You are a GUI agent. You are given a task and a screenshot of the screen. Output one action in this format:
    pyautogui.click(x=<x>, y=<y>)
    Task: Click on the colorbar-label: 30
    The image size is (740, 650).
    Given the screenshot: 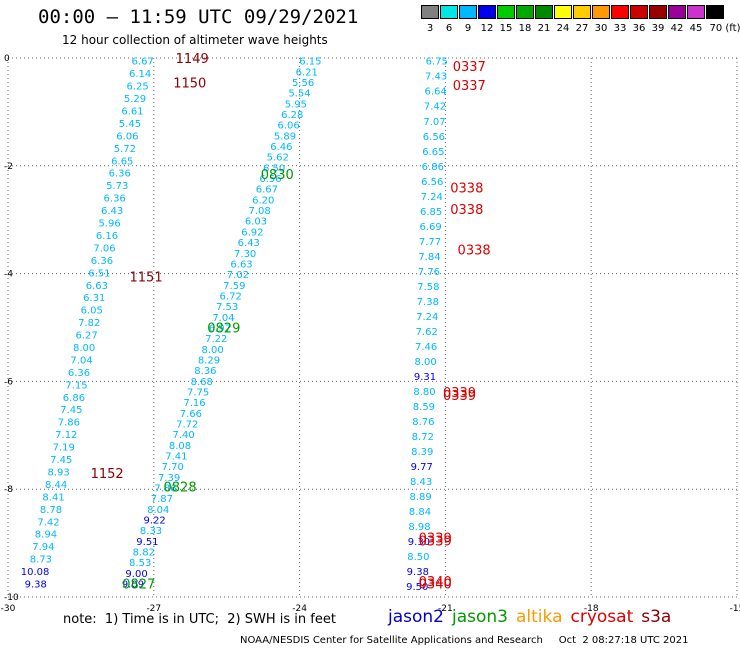 What is the action you would take?
    pyautogui.click(x=601, y=28)
    